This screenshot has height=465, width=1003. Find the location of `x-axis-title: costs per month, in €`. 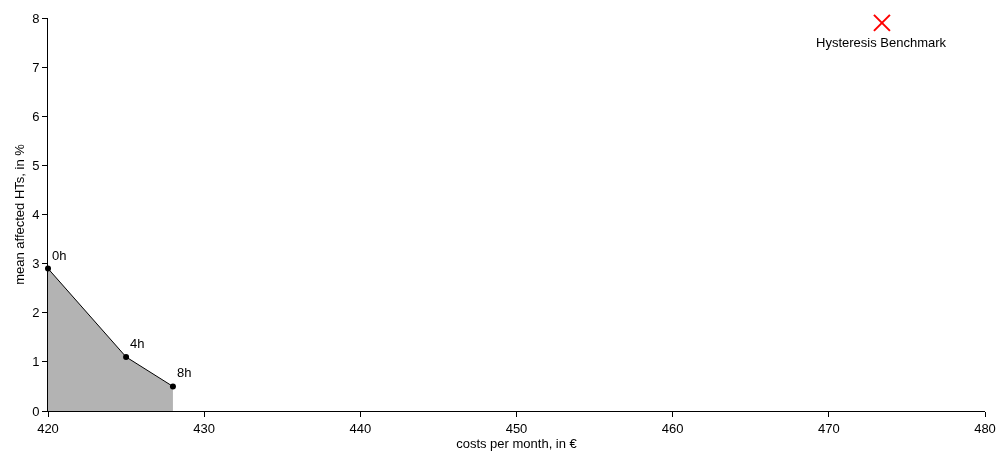

x-axis-title: costs per month, in € is located at coordinates (517, 444).